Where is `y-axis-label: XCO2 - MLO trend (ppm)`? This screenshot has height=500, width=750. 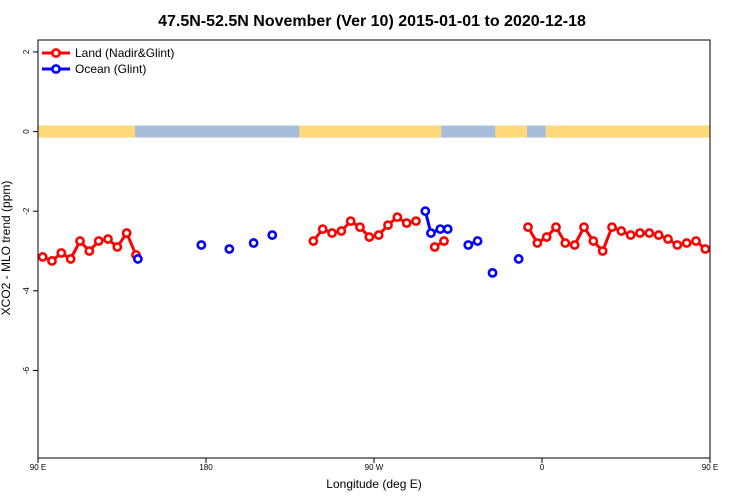
y-axis-label: XCO2 - MLO trend (ppm) is located at coordinates (6, 248).